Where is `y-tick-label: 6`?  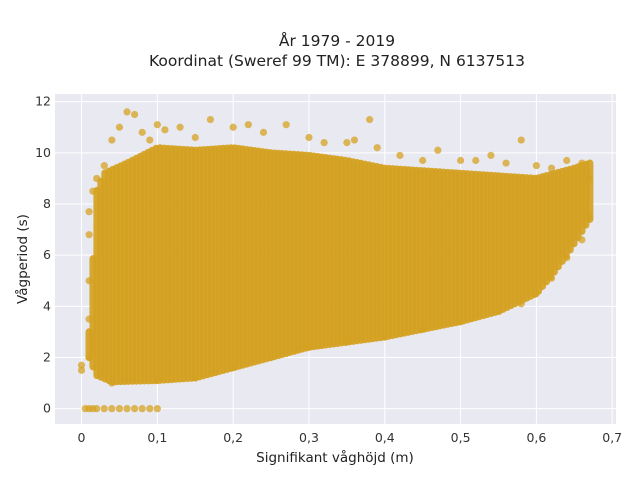
y-tick-label: 6 is located at coordinates (47, 254).